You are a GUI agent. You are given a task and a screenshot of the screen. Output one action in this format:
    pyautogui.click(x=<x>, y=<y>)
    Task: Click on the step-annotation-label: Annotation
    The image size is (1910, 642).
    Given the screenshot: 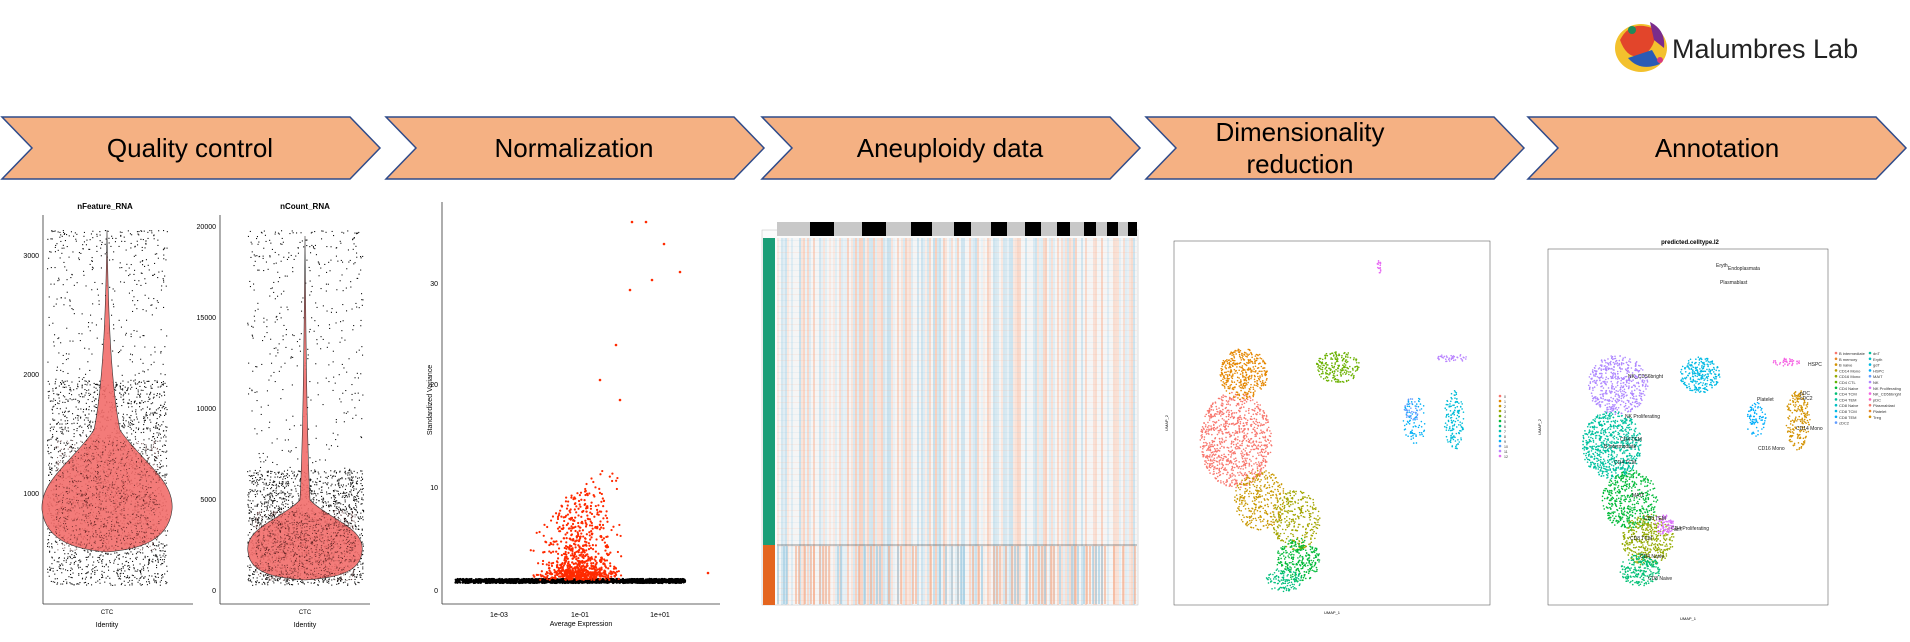 What is the action you would take?
    pyautogui.click(x=1717, y=148)
    